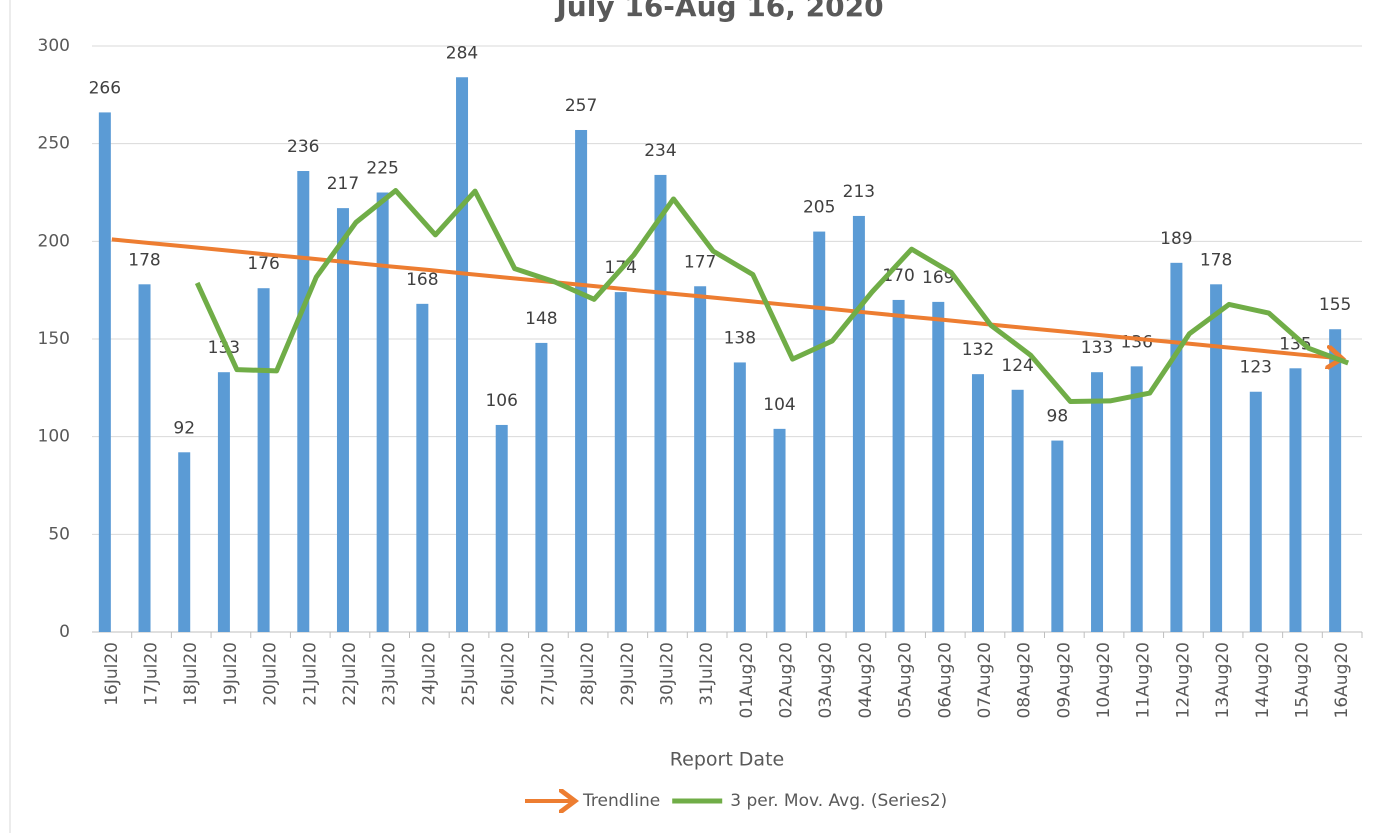 The height and width of the screenshot is (833, 1373). I want to click on x-tick-label: 12Aug20, so click(1183, 680).